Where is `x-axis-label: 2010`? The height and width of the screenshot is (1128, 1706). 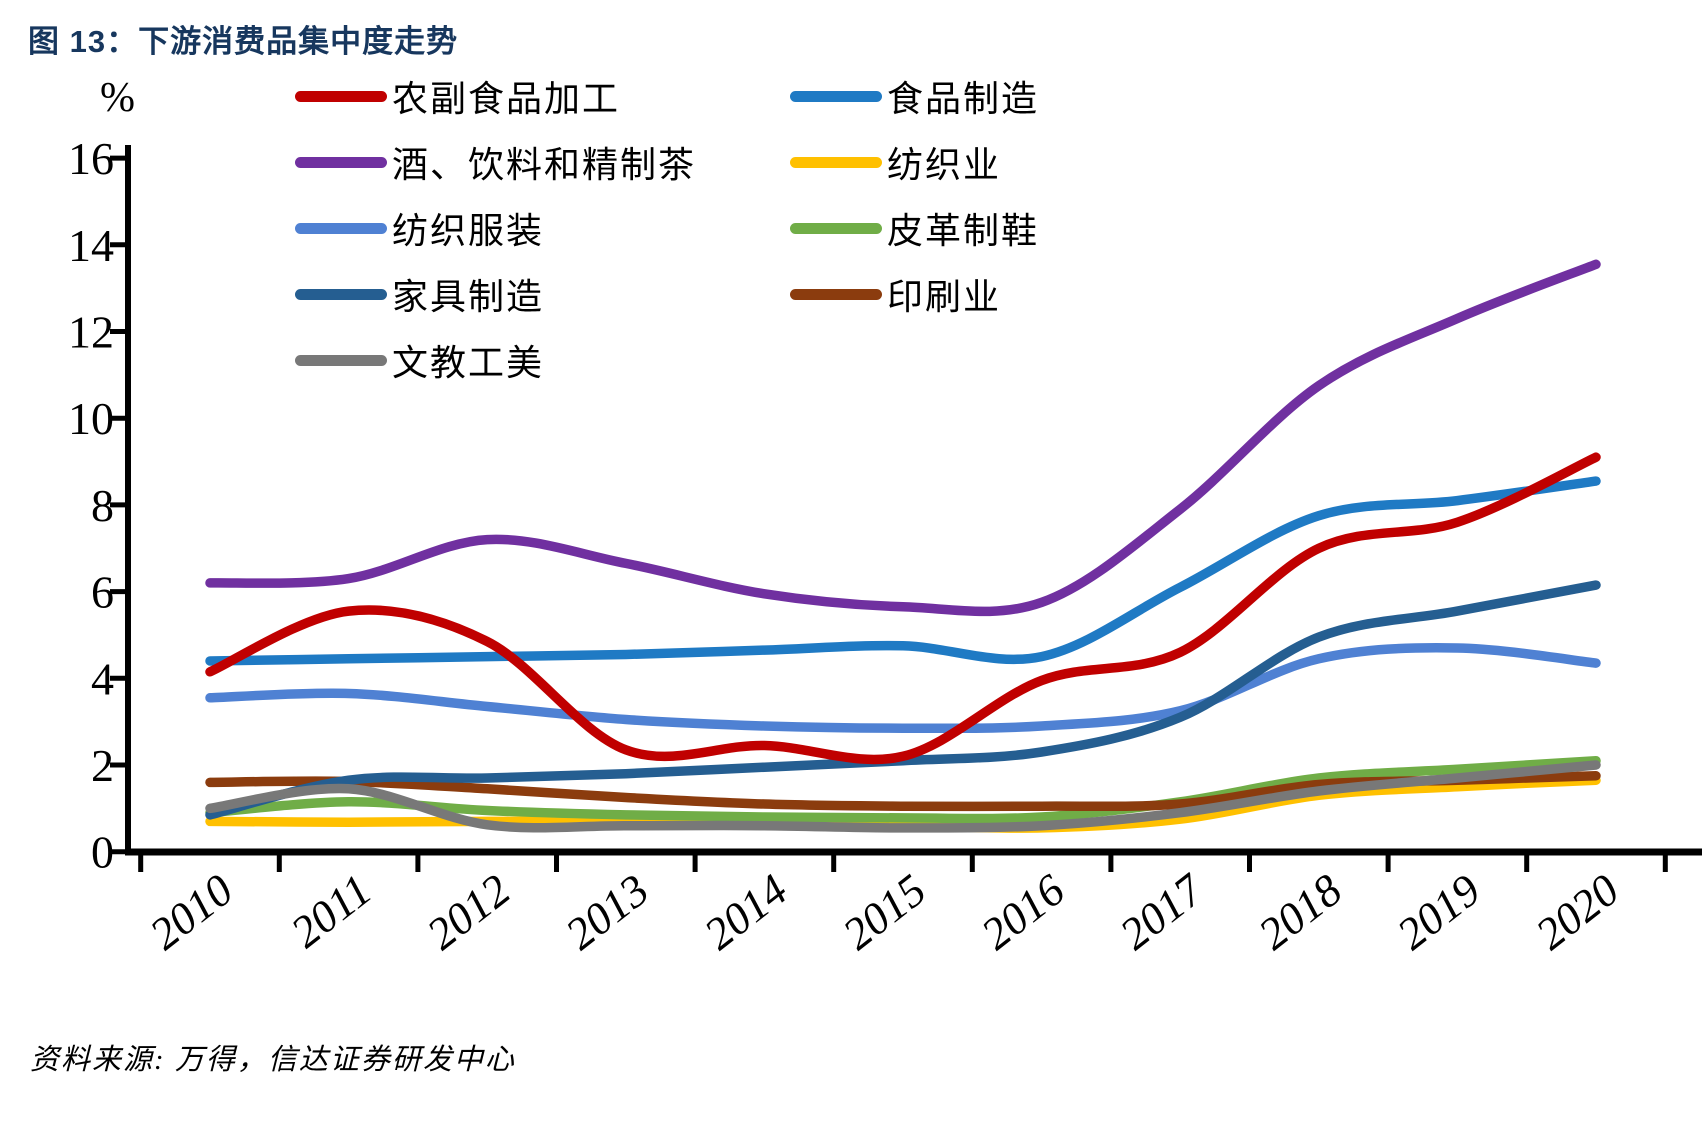 x-axis-label: 2010 is located at coordinates (191, 911).